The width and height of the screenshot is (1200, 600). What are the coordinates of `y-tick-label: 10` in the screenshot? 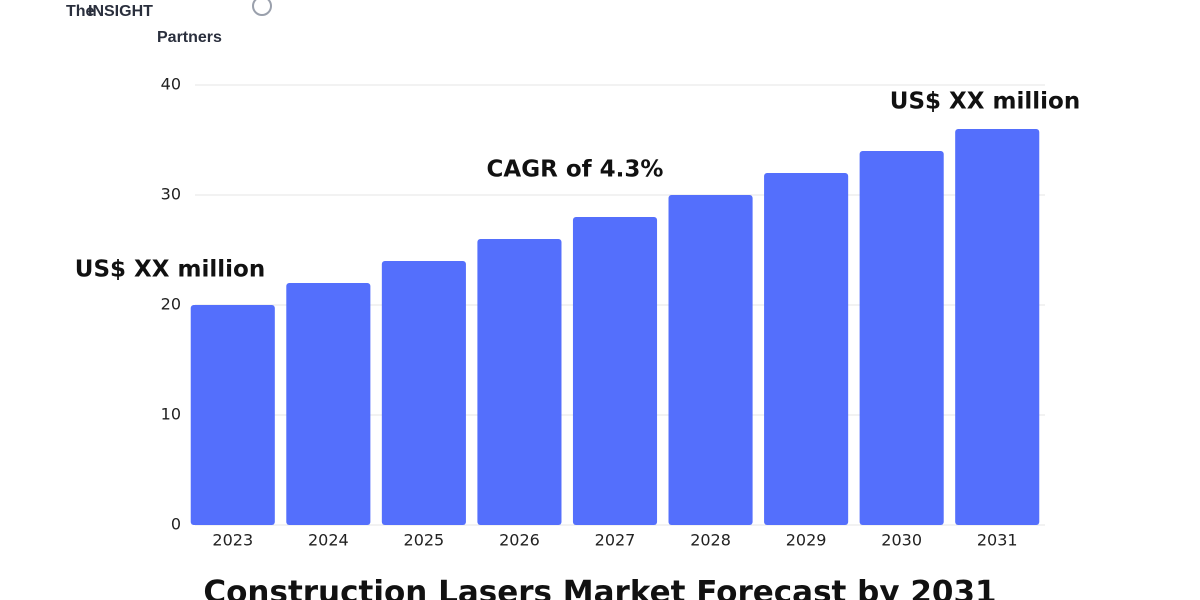 It's located at (171, 414).